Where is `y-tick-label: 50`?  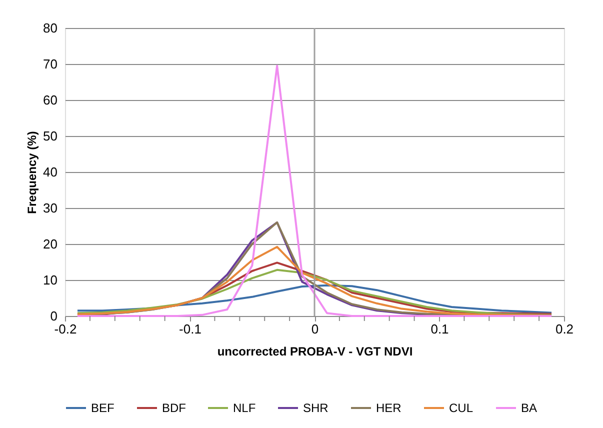 y-tick-label: 50 is located at coordinates (50, 136).